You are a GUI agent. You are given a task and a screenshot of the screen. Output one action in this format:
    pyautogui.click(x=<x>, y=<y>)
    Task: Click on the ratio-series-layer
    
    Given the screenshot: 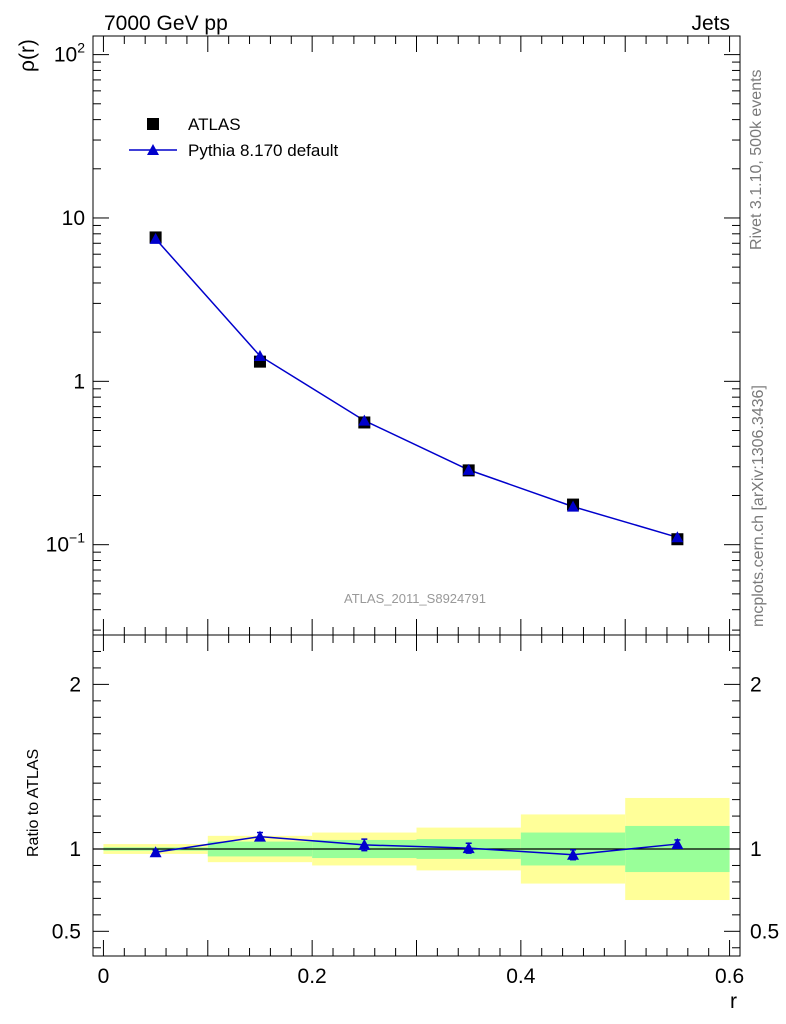 What is the action you would take?
    pyautogui.click(x=416, y=845)
    